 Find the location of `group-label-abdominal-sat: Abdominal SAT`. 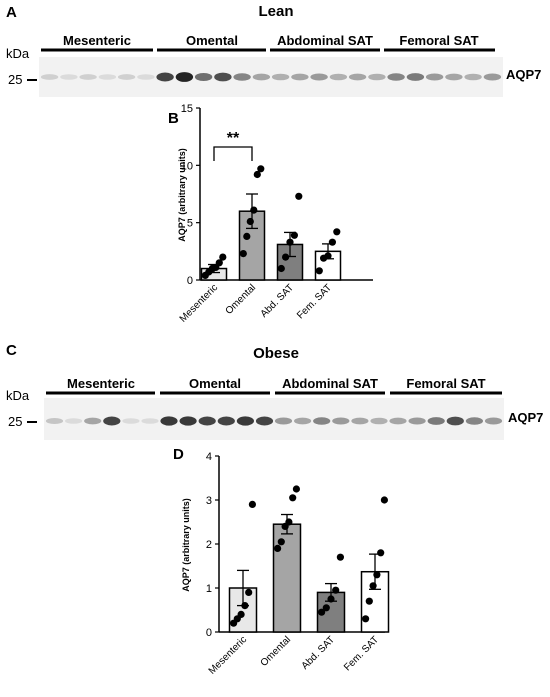

group-label-abdominal-sat: Abdominal SAT is located at coordinates (330, 383).